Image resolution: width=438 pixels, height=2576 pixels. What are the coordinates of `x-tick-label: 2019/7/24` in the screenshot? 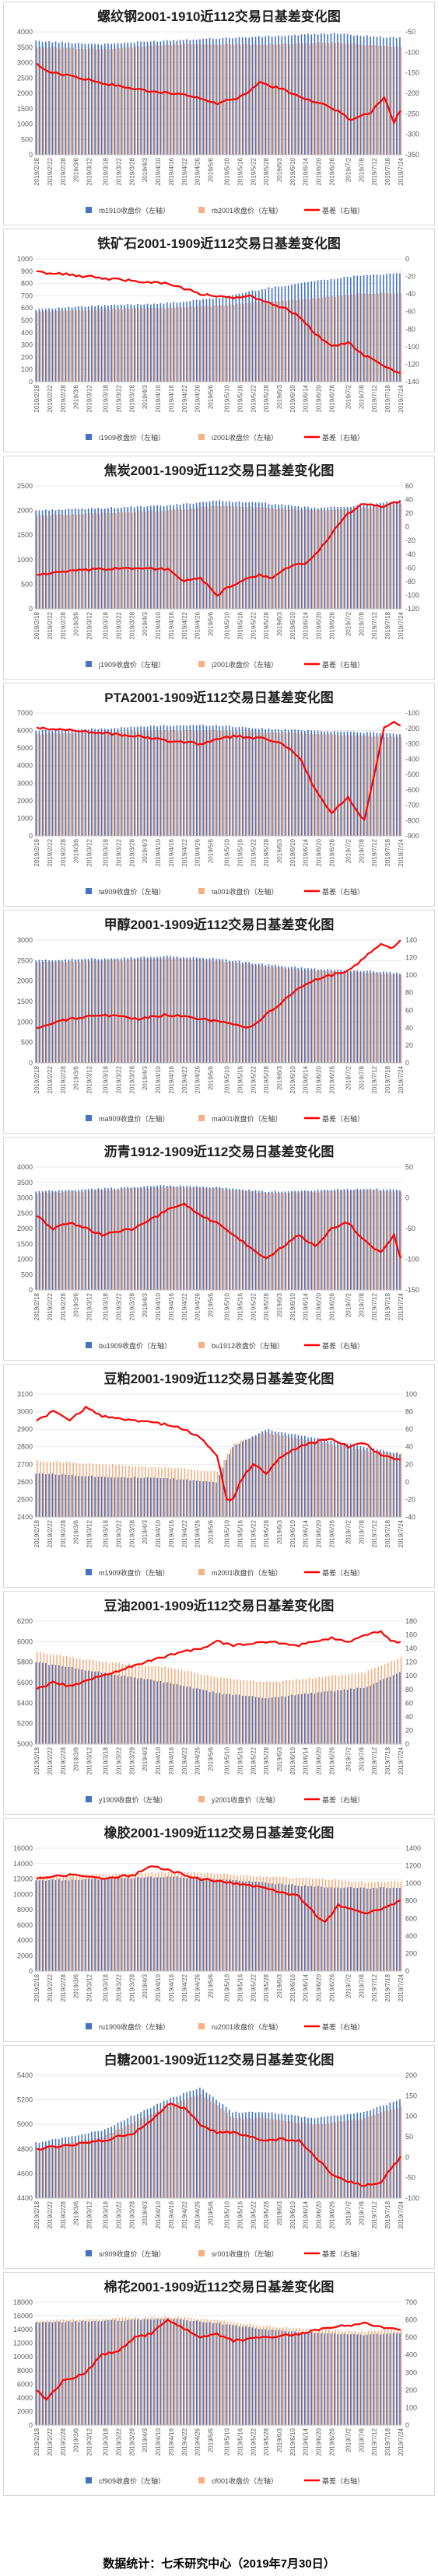 It's located at (401, 1306).